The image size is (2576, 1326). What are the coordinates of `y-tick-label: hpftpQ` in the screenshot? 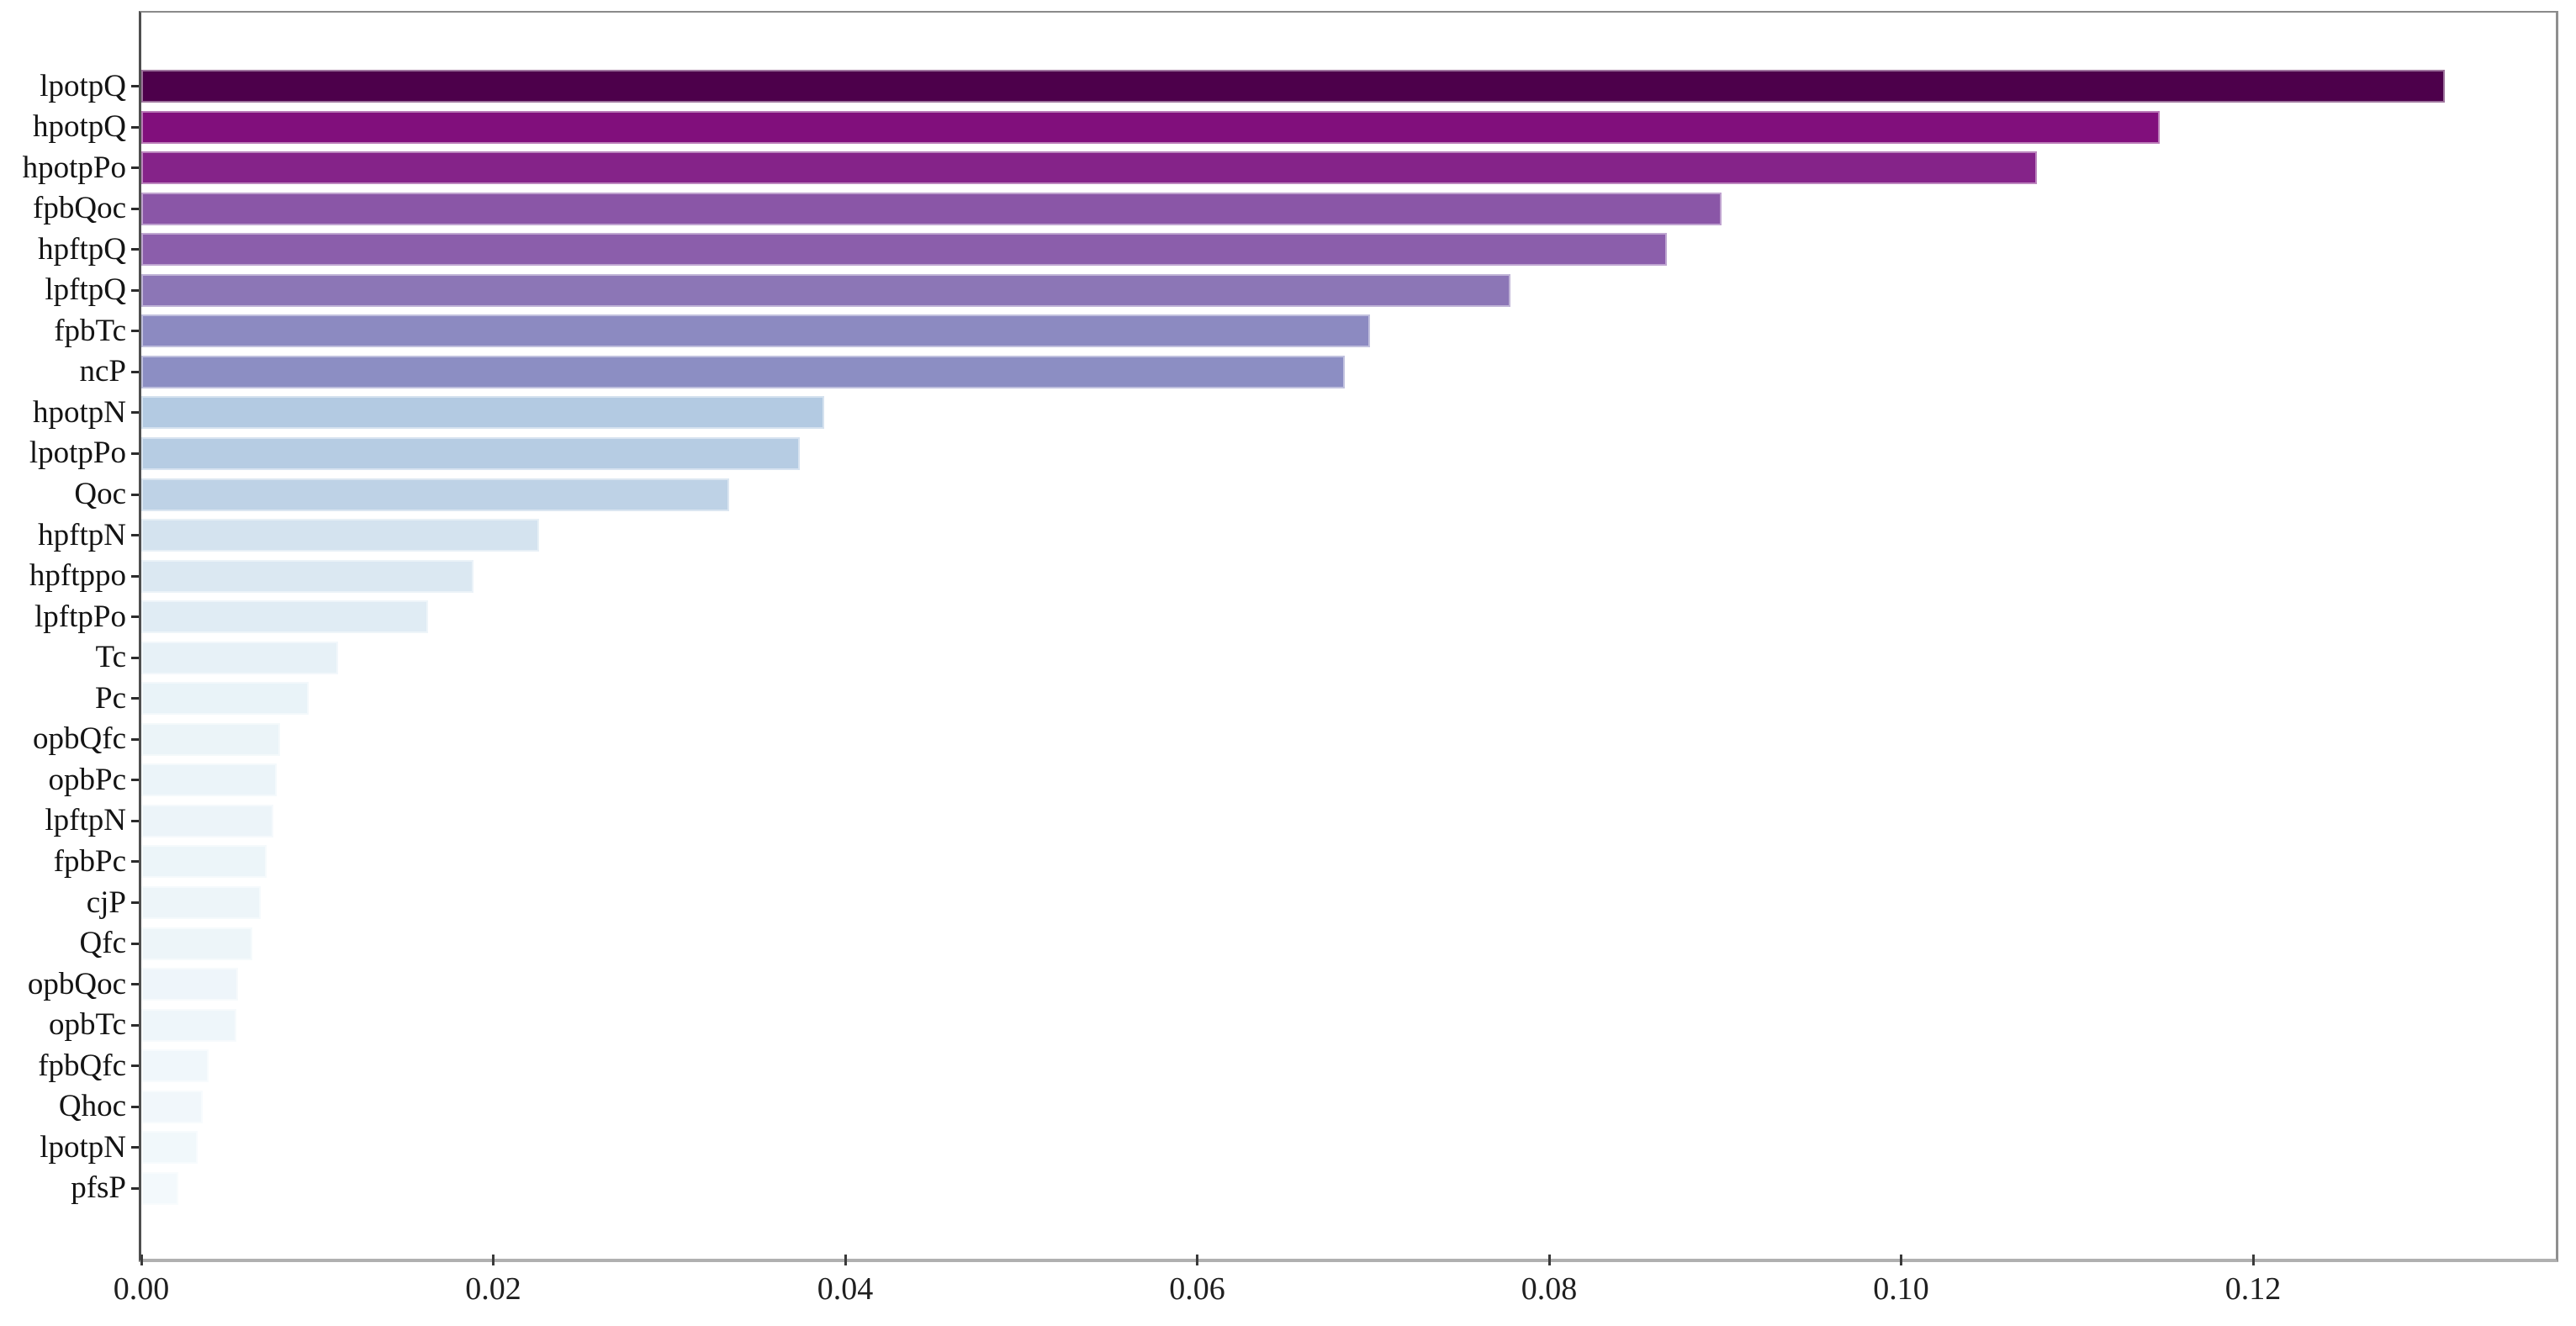 It's located at (82, 249).